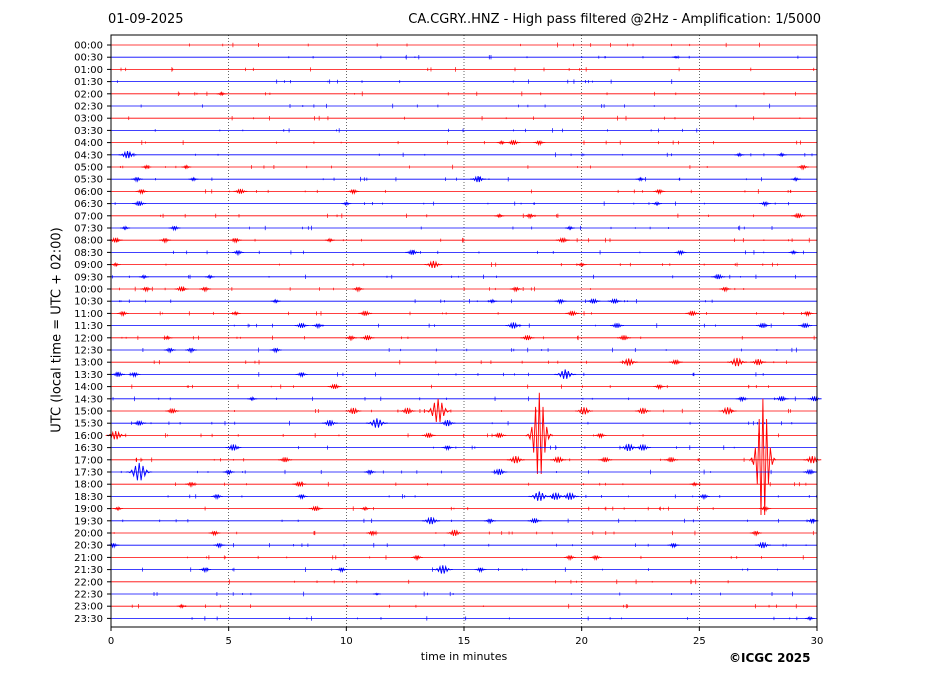 Image resolution: width=927 pixels, height=696 pixels. I want to click on y-tick-label: 20:30, so click(88, 546).